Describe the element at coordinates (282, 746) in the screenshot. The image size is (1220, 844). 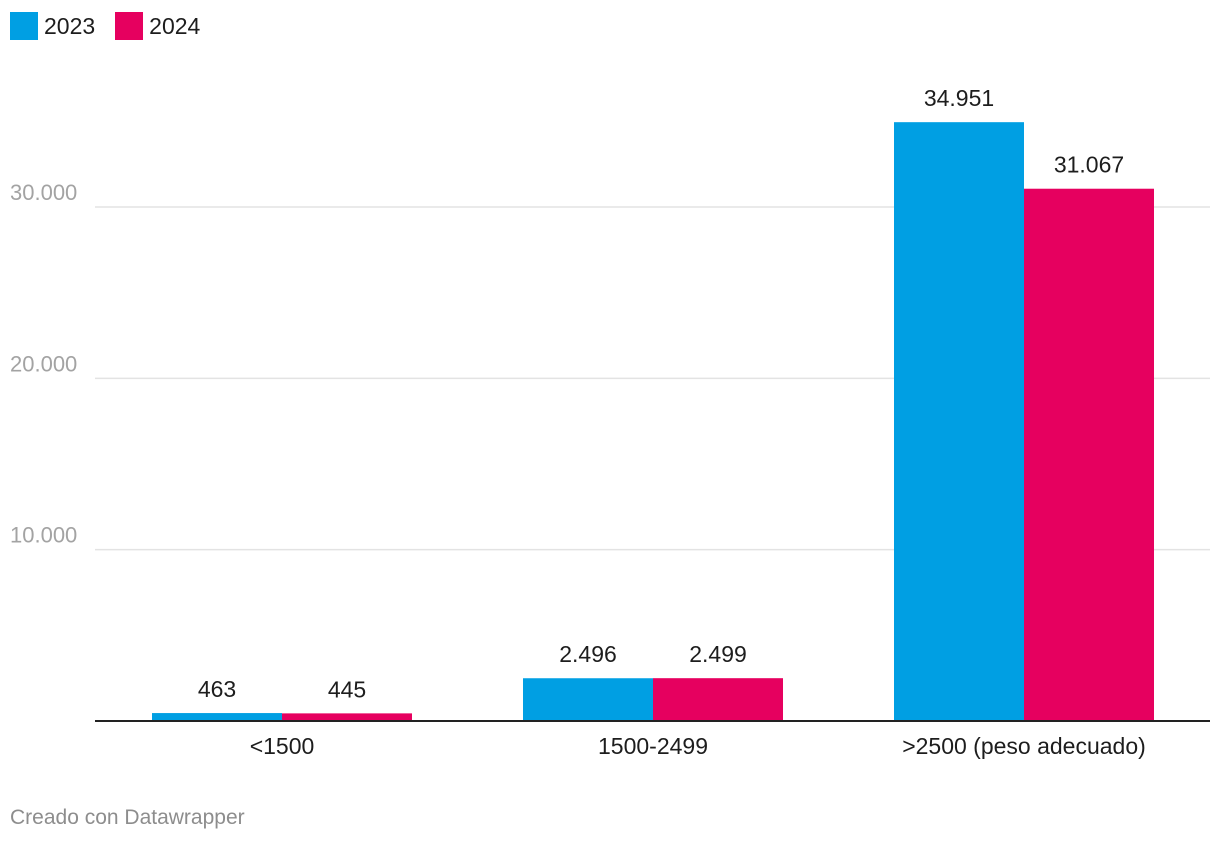
I see `x-tick-label: <1500` at that location.